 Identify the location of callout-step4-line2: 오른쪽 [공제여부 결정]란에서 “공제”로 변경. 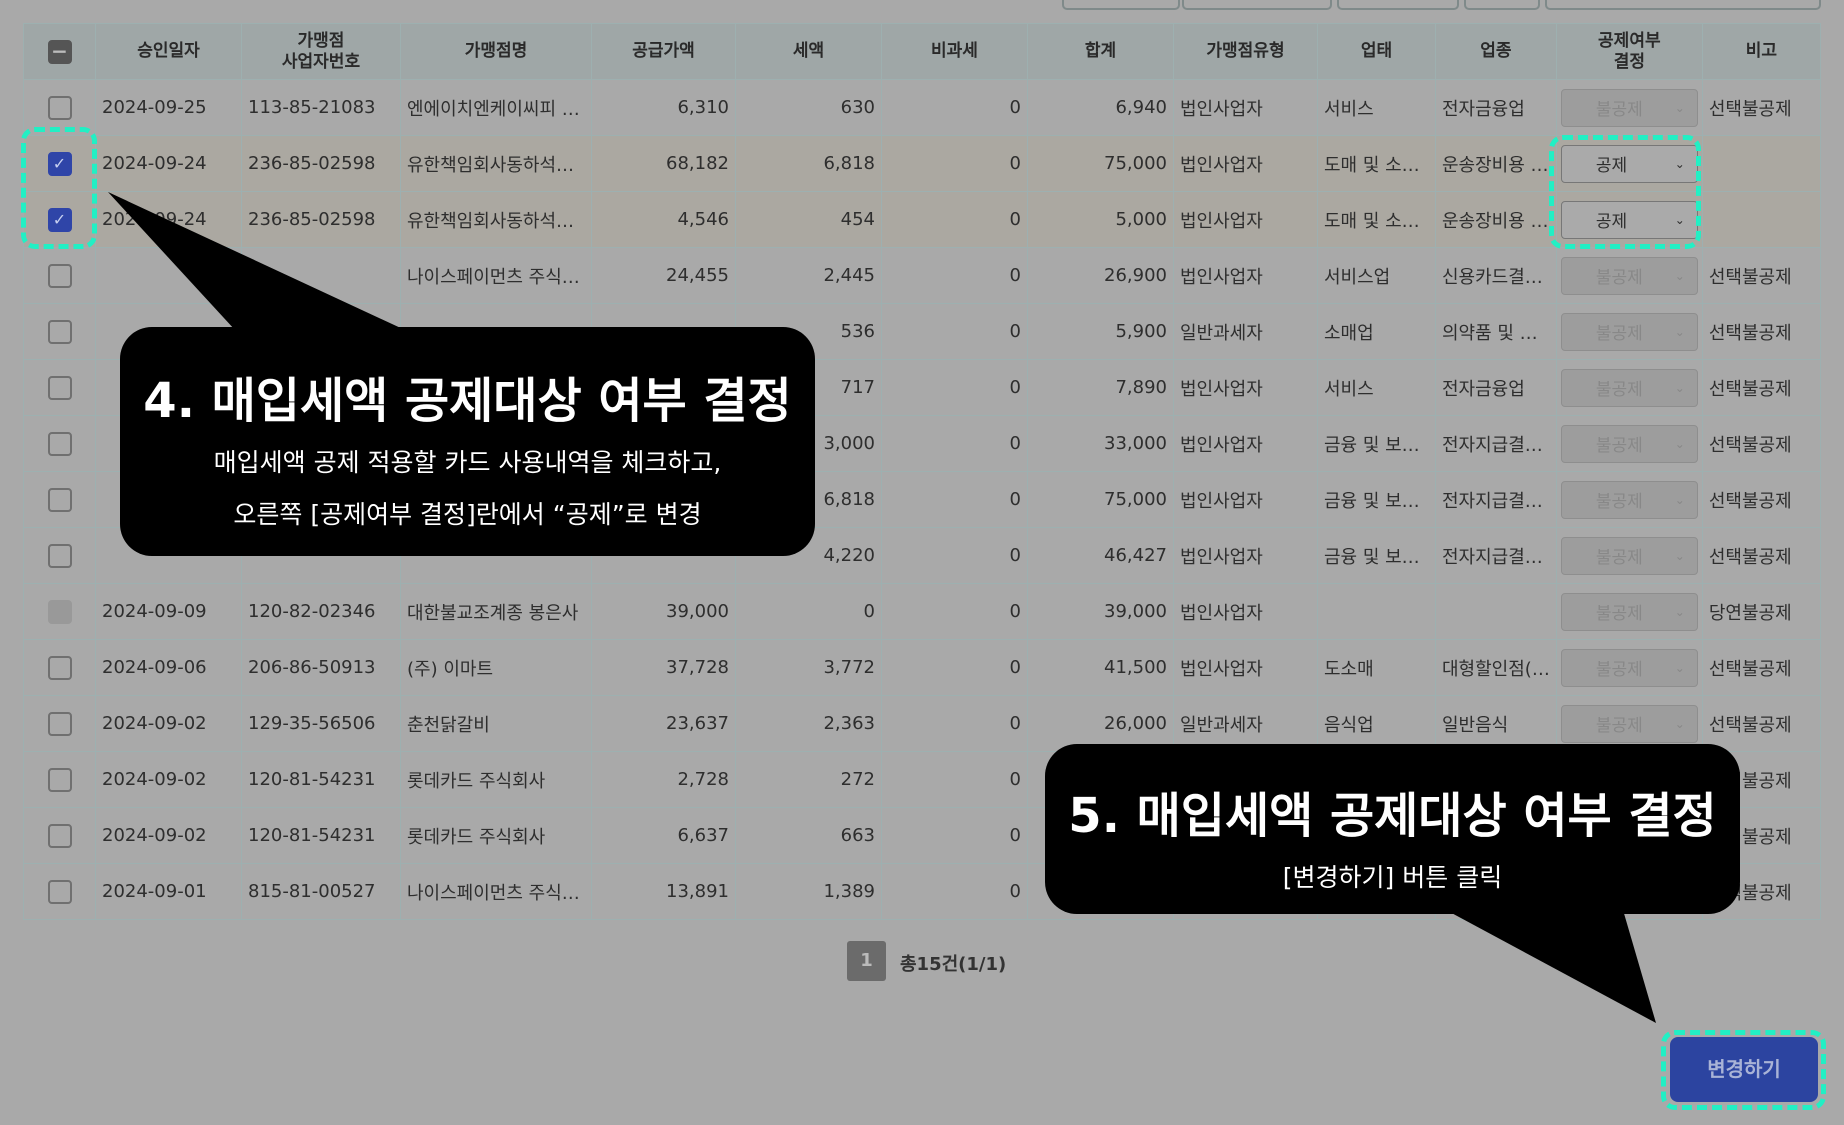
(467, 514).